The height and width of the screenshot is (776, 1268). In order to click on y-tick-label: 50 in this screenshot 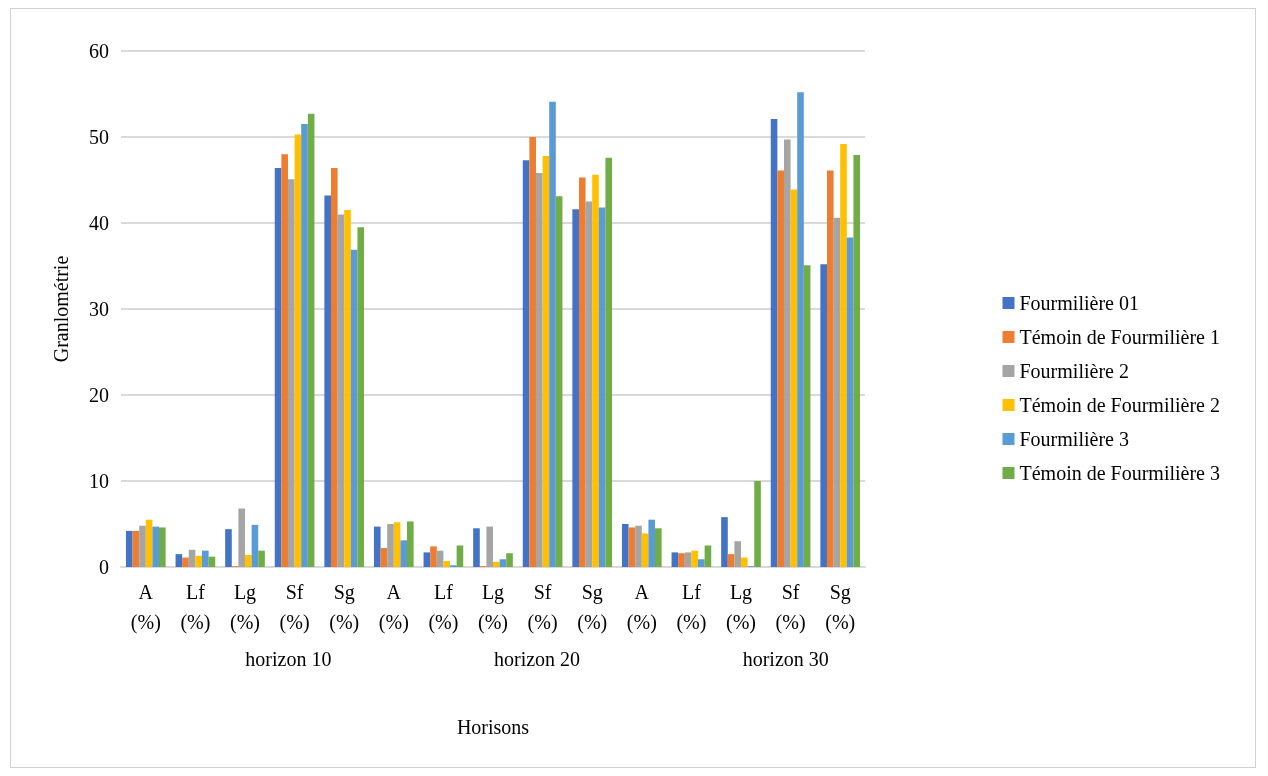, I will do `click(99, 137)`.